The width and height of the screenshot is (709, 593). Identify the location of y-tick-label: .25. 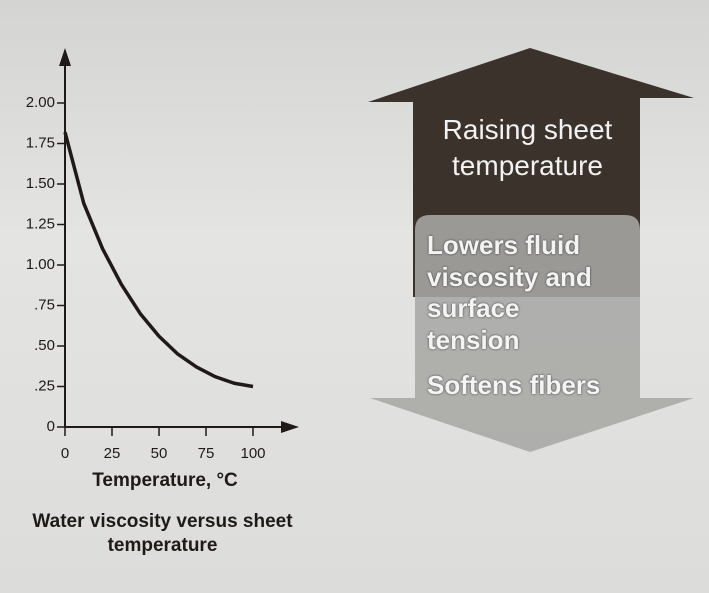
(44, 385).